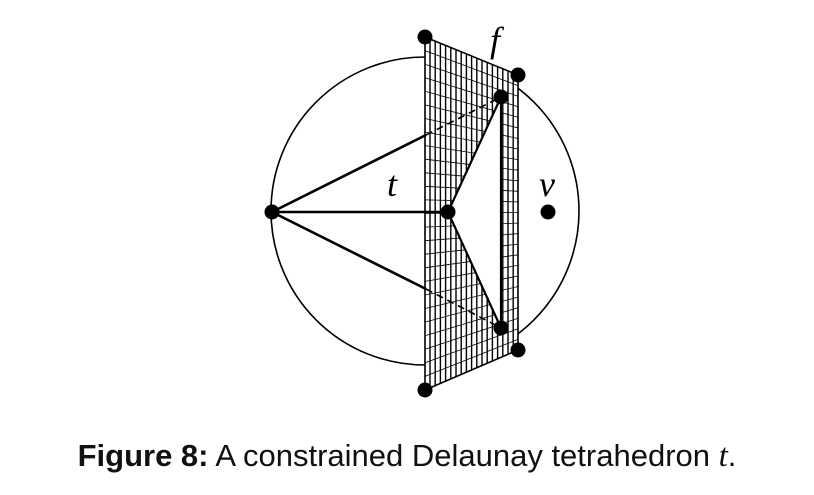 The image size is (814, 495). Describe the element at coordinates (143, 455) in the screenshot. I see `figure-number: Figure 8:` at that location.